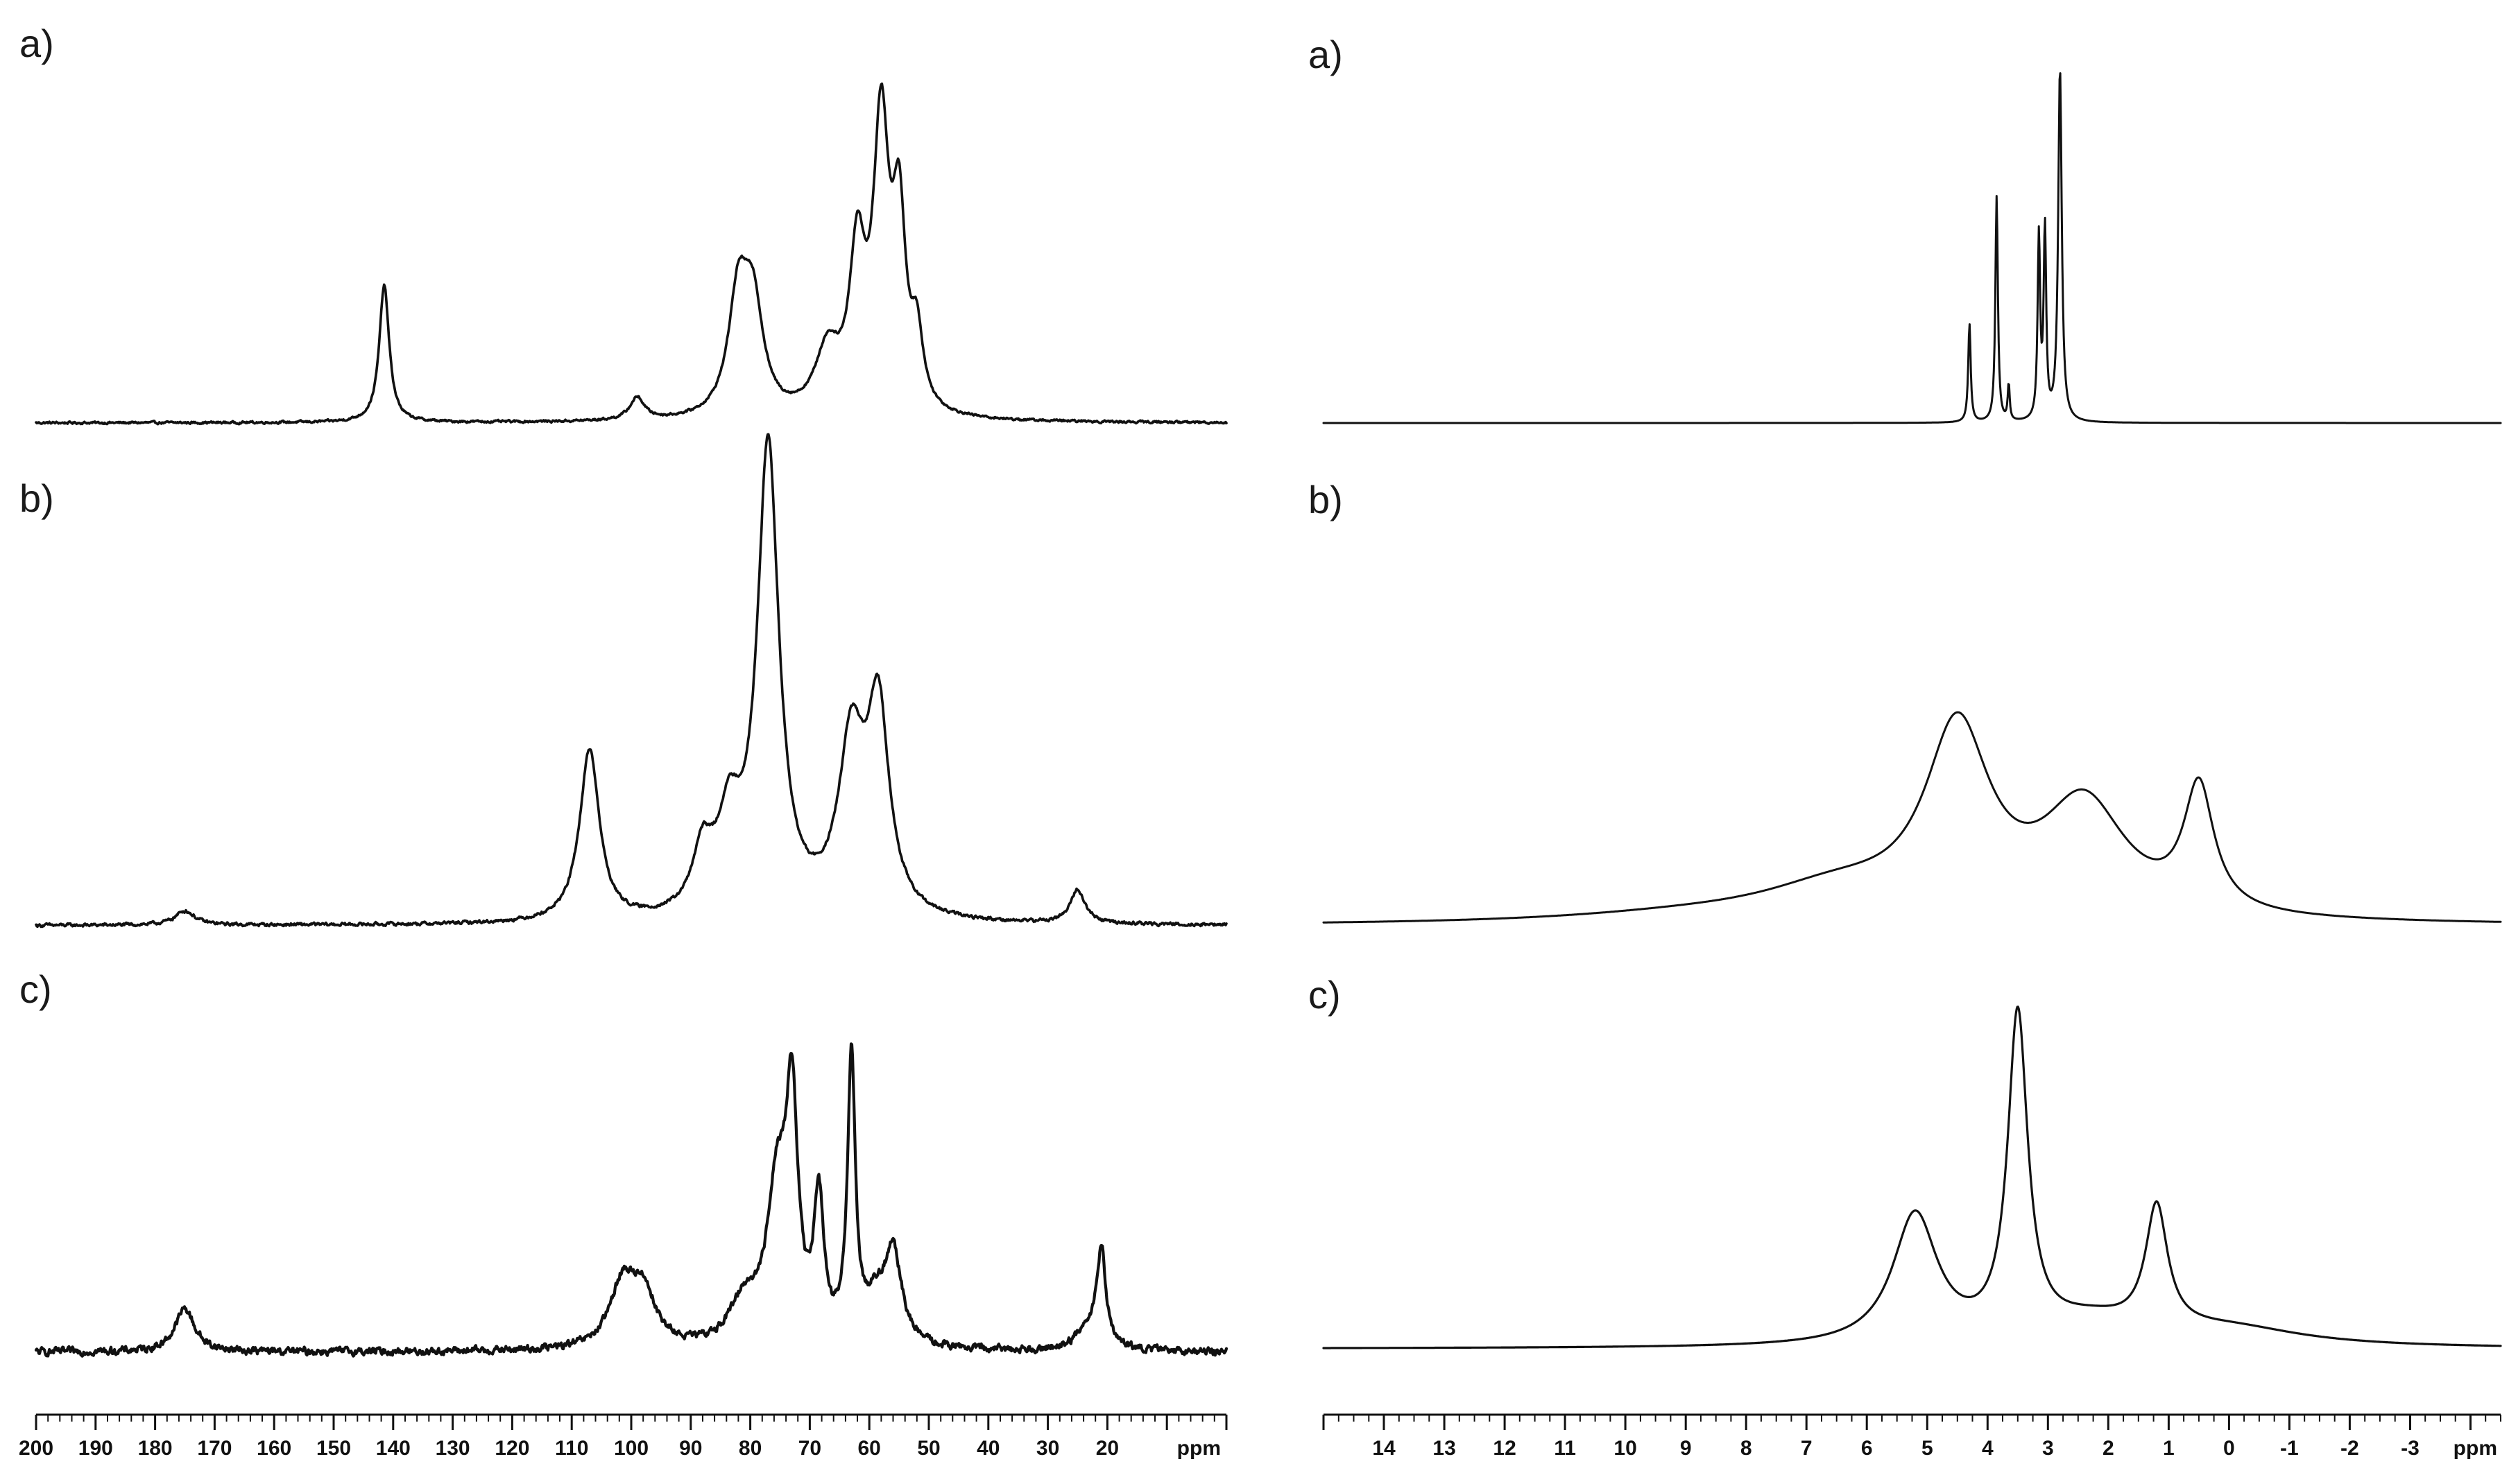 The image size is (2509, 1484). Describe the element at coordinates (988, 1448) in the screenshot. I see `left-tick-label: 40` at that location.